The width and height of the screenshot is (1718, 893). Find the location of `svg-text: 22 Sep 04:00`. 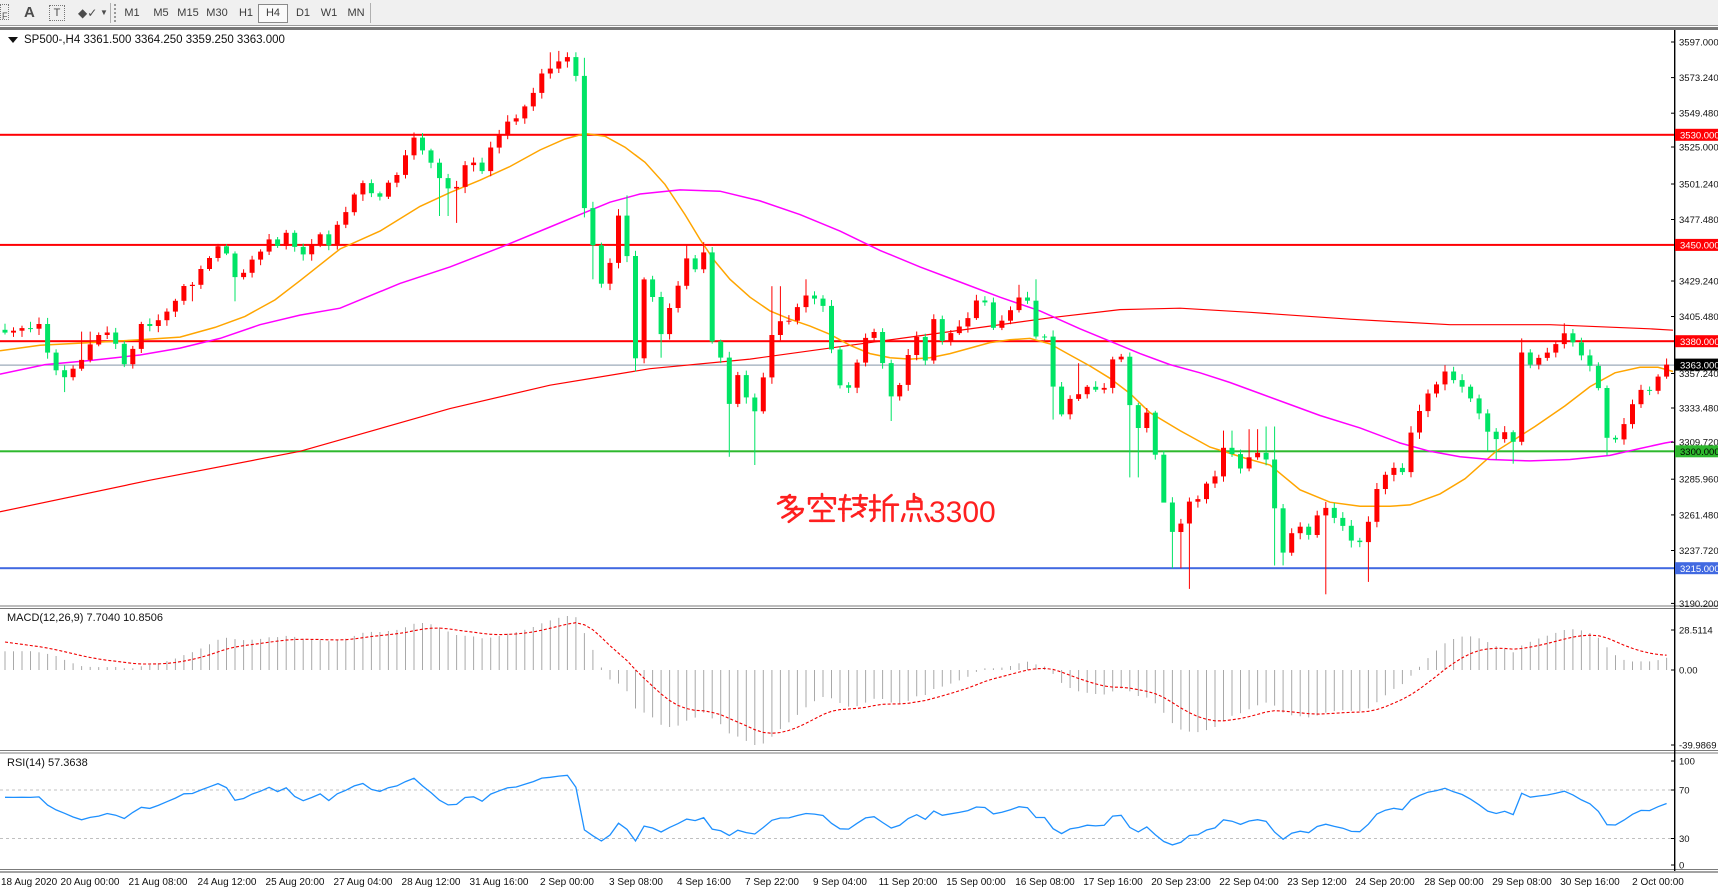

svg-text: 22 Sep 04:00 is located at coordinates (1249, 882).